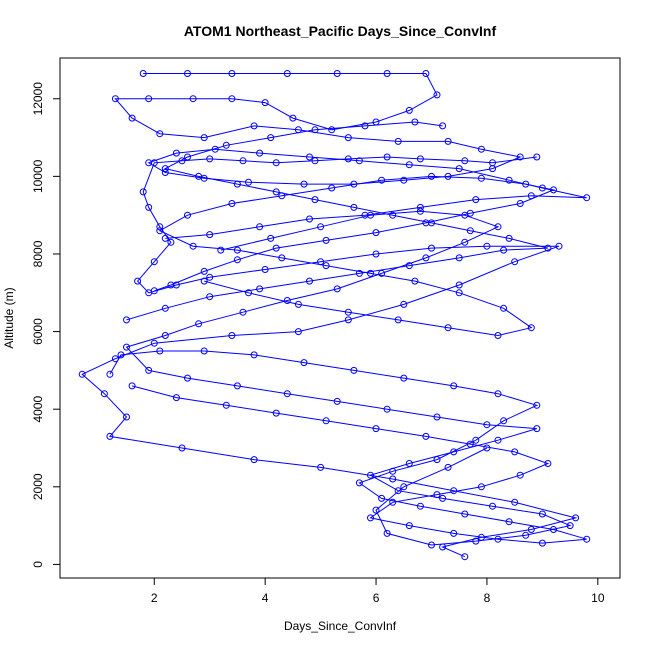 The height and width of the screenshot is (655, 650). What do you see at coordinates (38, 253) in the screenshot?
I see `y-tick-label: 8000` at bounding box center [38, 253].